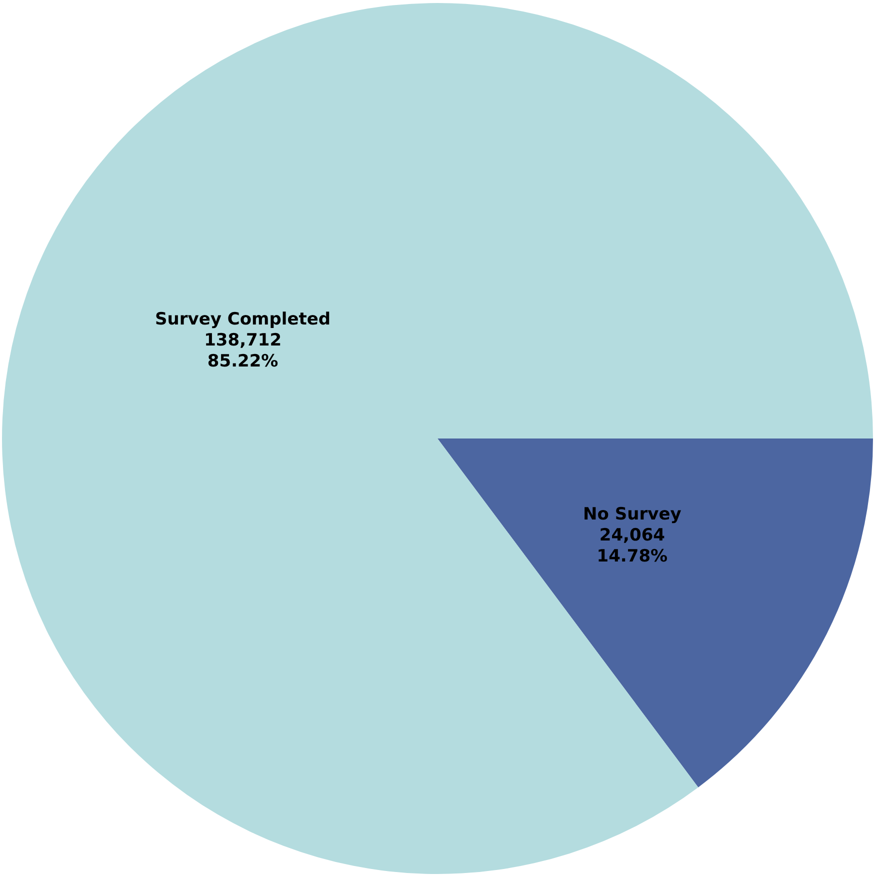  Describe the element at coordinates (632, 514) in the screenshot. I see `slice-label: No Survey` at that location.